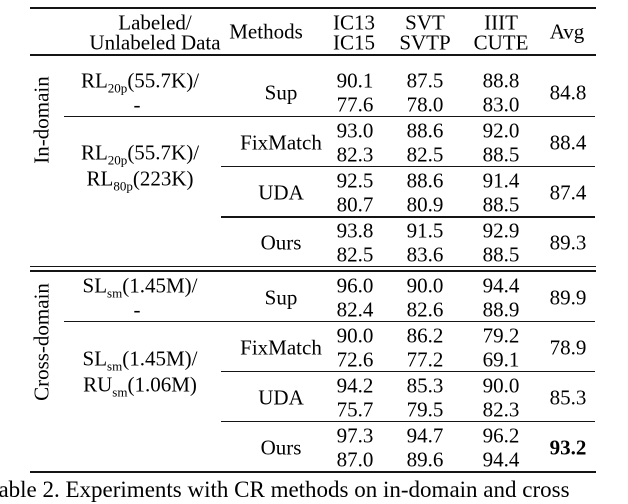 The height and width of the screenshot is (504, 628). I want to click on cell-avg: 89.9, so click(568, 297).